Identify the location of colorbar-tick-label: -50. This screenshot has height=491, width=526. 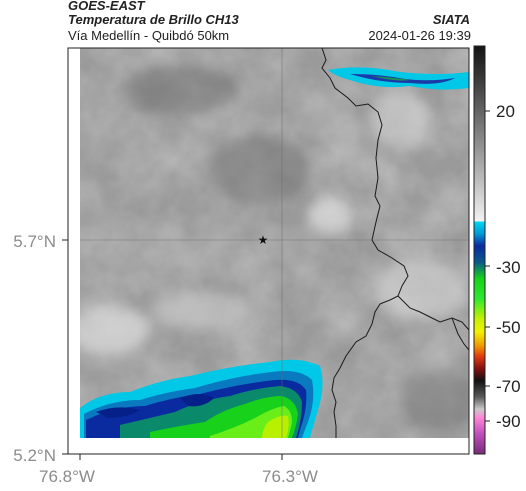
(508, 327).